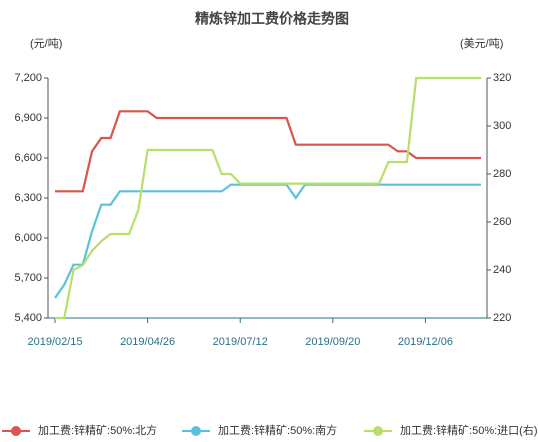 This screenshot has height=442, width=538. I want to click on y-tick-label: 5,700, so click(28, 278).